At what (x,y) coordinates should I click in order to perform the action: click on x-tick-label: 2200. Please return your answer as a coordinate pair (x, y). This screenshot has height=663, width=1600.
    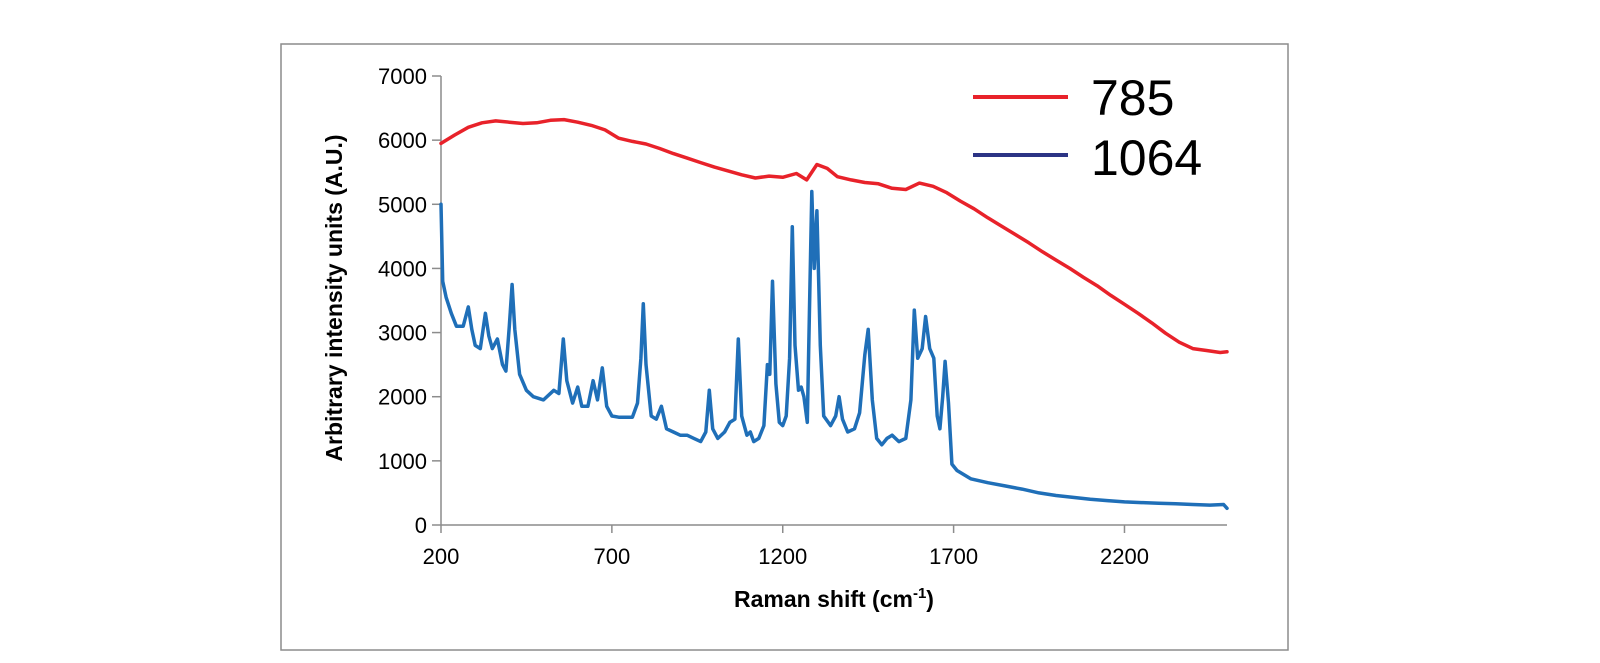
    Looking at the image, I should click on (1124, 556).